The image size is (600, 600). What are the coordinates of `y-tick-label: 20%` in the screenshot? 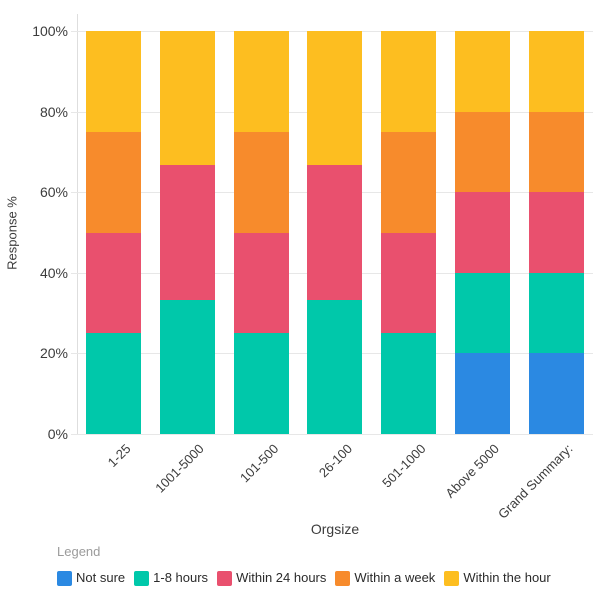 It's located at (53, 353).